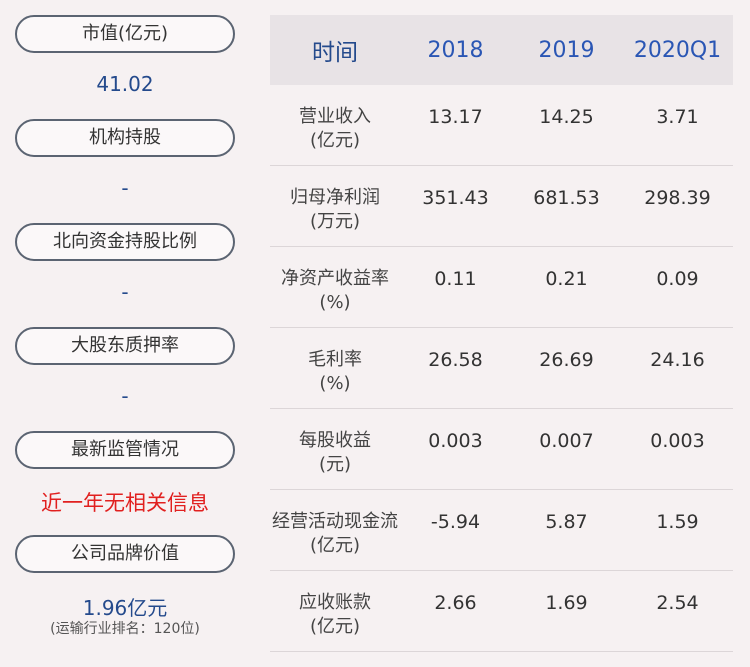 The width and height of the screenshot is (750, 667). What do you see at coordinates (125, 629) in the screenshot?
I see `brand-rank-note: (运输行业排名：120位)` at bounding box center [125, 629].